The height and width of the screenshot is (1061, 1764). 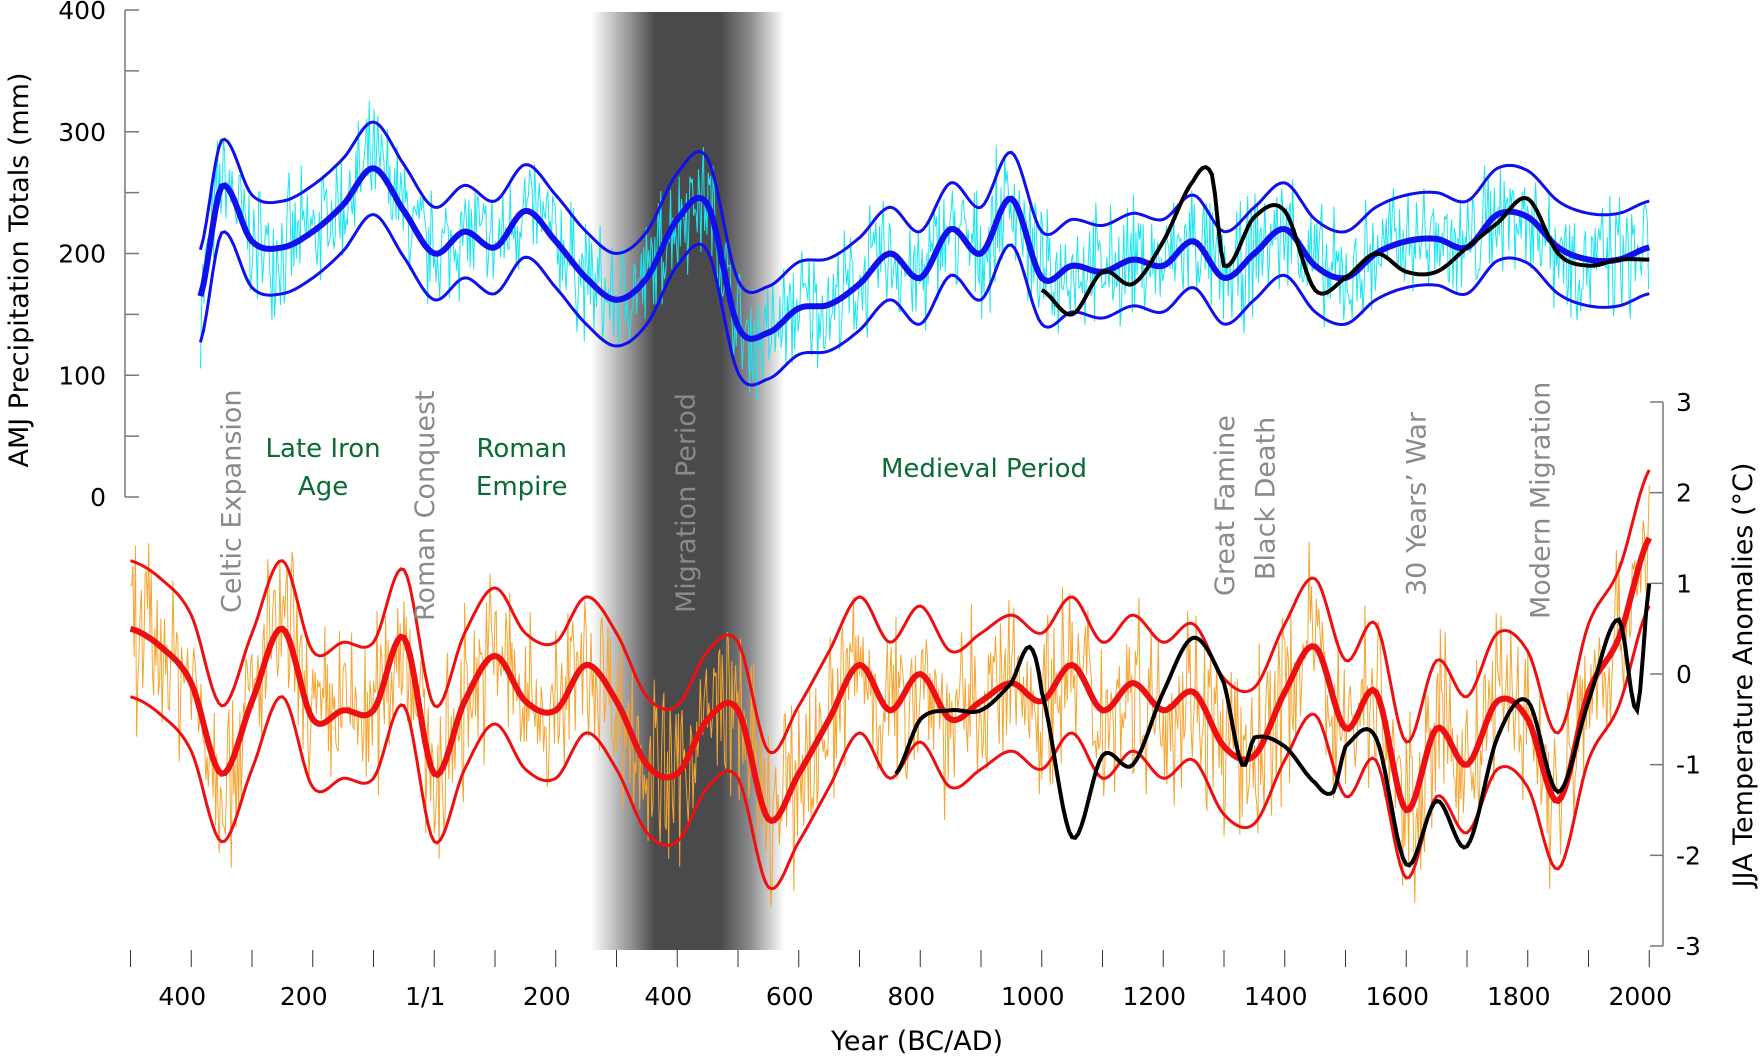 What do you see at coordinates (1684, 493) in the screenshot?
I see `right-tick-label: 2` at bounding box center [1684, 493].